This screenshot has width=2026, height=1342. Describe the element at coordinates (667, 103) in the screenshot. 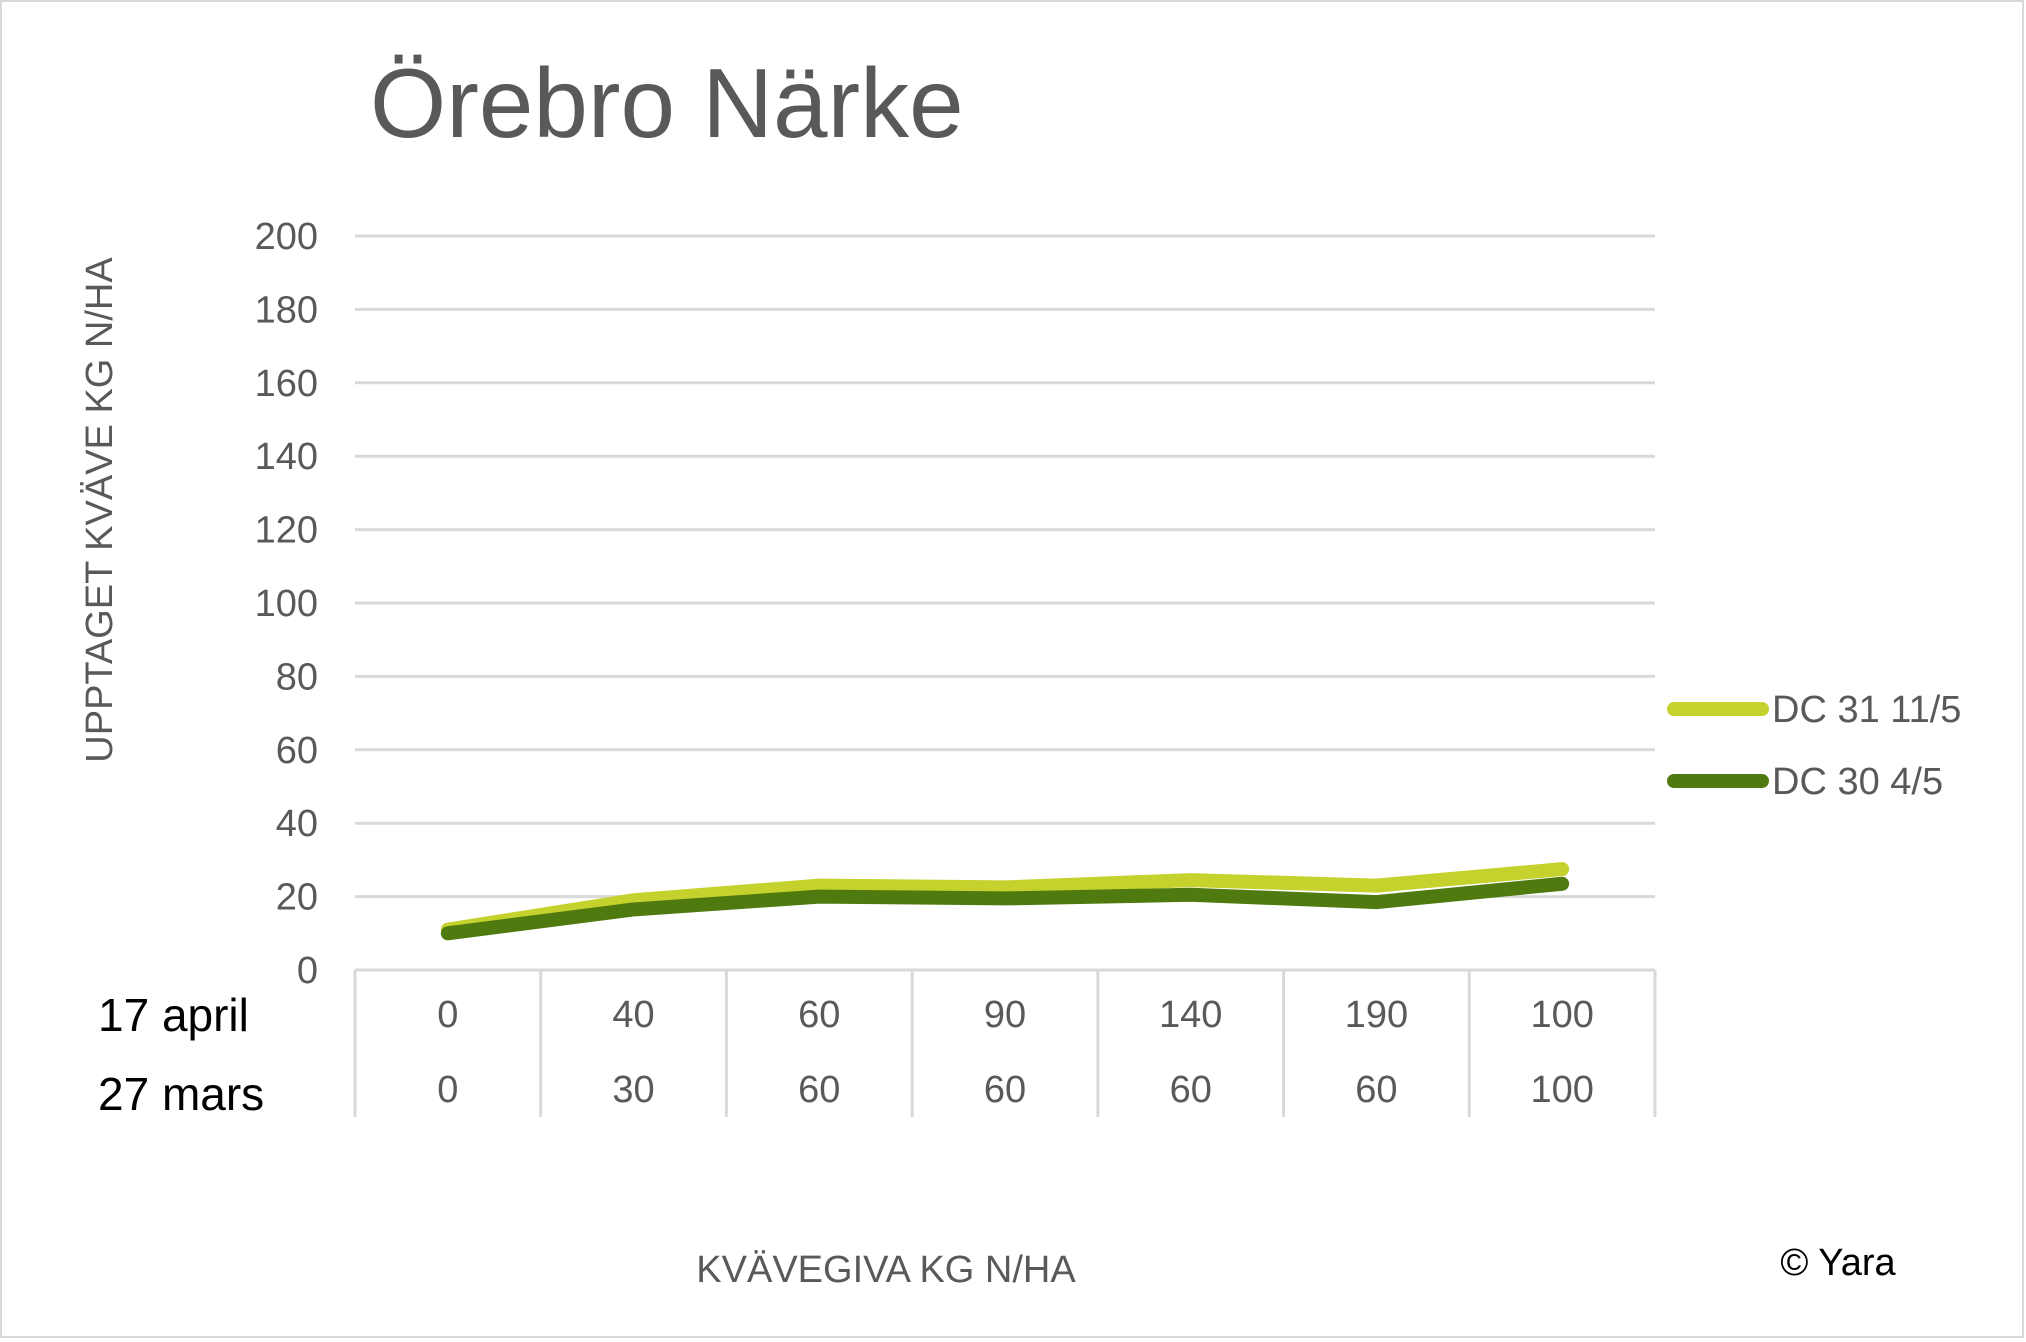

I see `chart-title: Örebro Närke` at that location.